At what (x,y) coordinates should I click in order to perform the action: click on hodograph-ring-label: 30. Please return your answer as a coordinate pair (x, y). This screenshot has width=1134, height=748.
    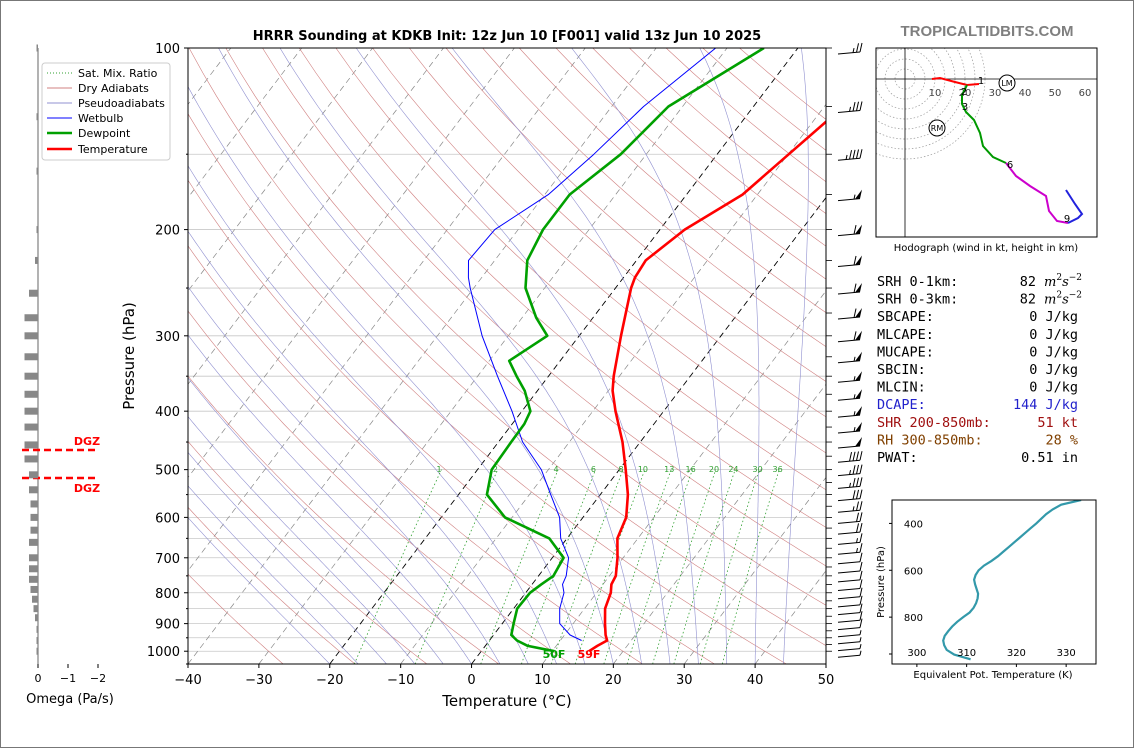
    Looking at the image, I should click on (995, 93).